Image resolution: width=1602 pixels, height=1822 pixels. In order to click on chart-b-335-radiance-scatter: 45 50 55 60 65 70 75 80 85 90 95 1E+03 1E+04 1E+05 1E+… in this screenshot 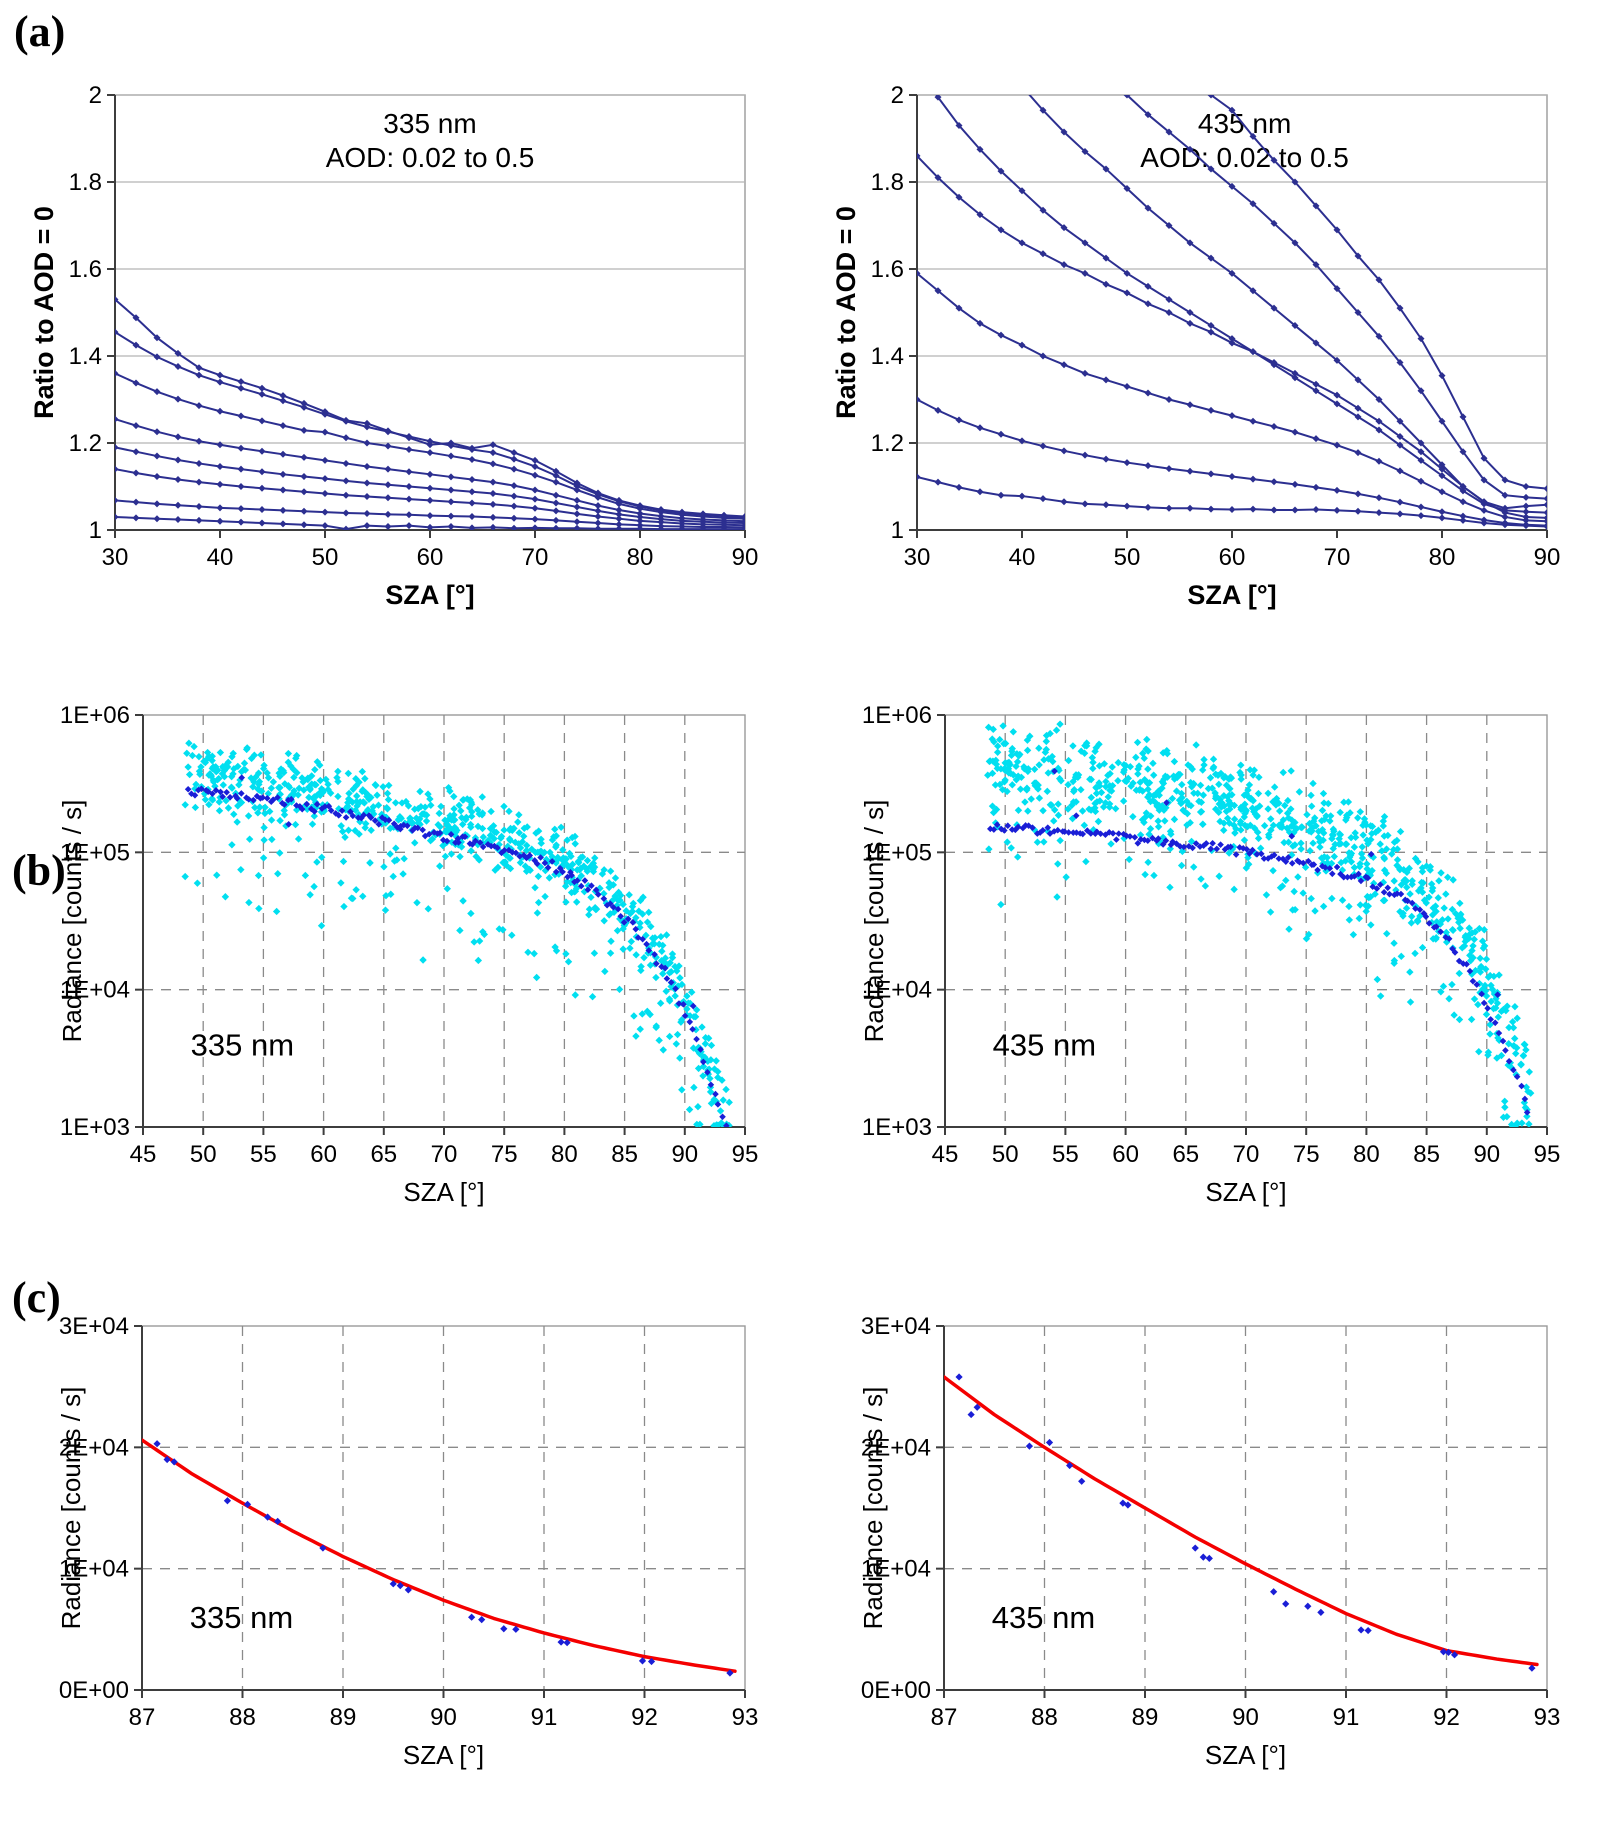, I will do `click(408, 954)`.